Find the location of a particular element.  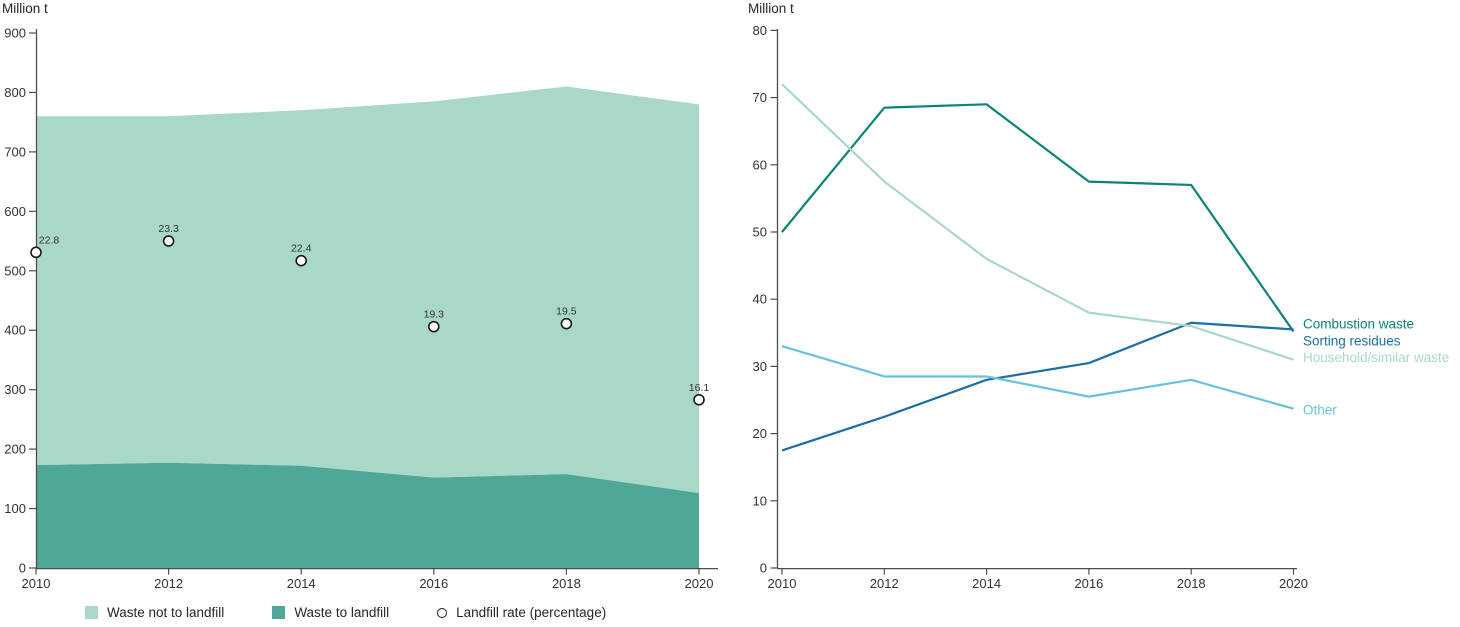

line-label-other: Other is located at coordinates (1320, 410).